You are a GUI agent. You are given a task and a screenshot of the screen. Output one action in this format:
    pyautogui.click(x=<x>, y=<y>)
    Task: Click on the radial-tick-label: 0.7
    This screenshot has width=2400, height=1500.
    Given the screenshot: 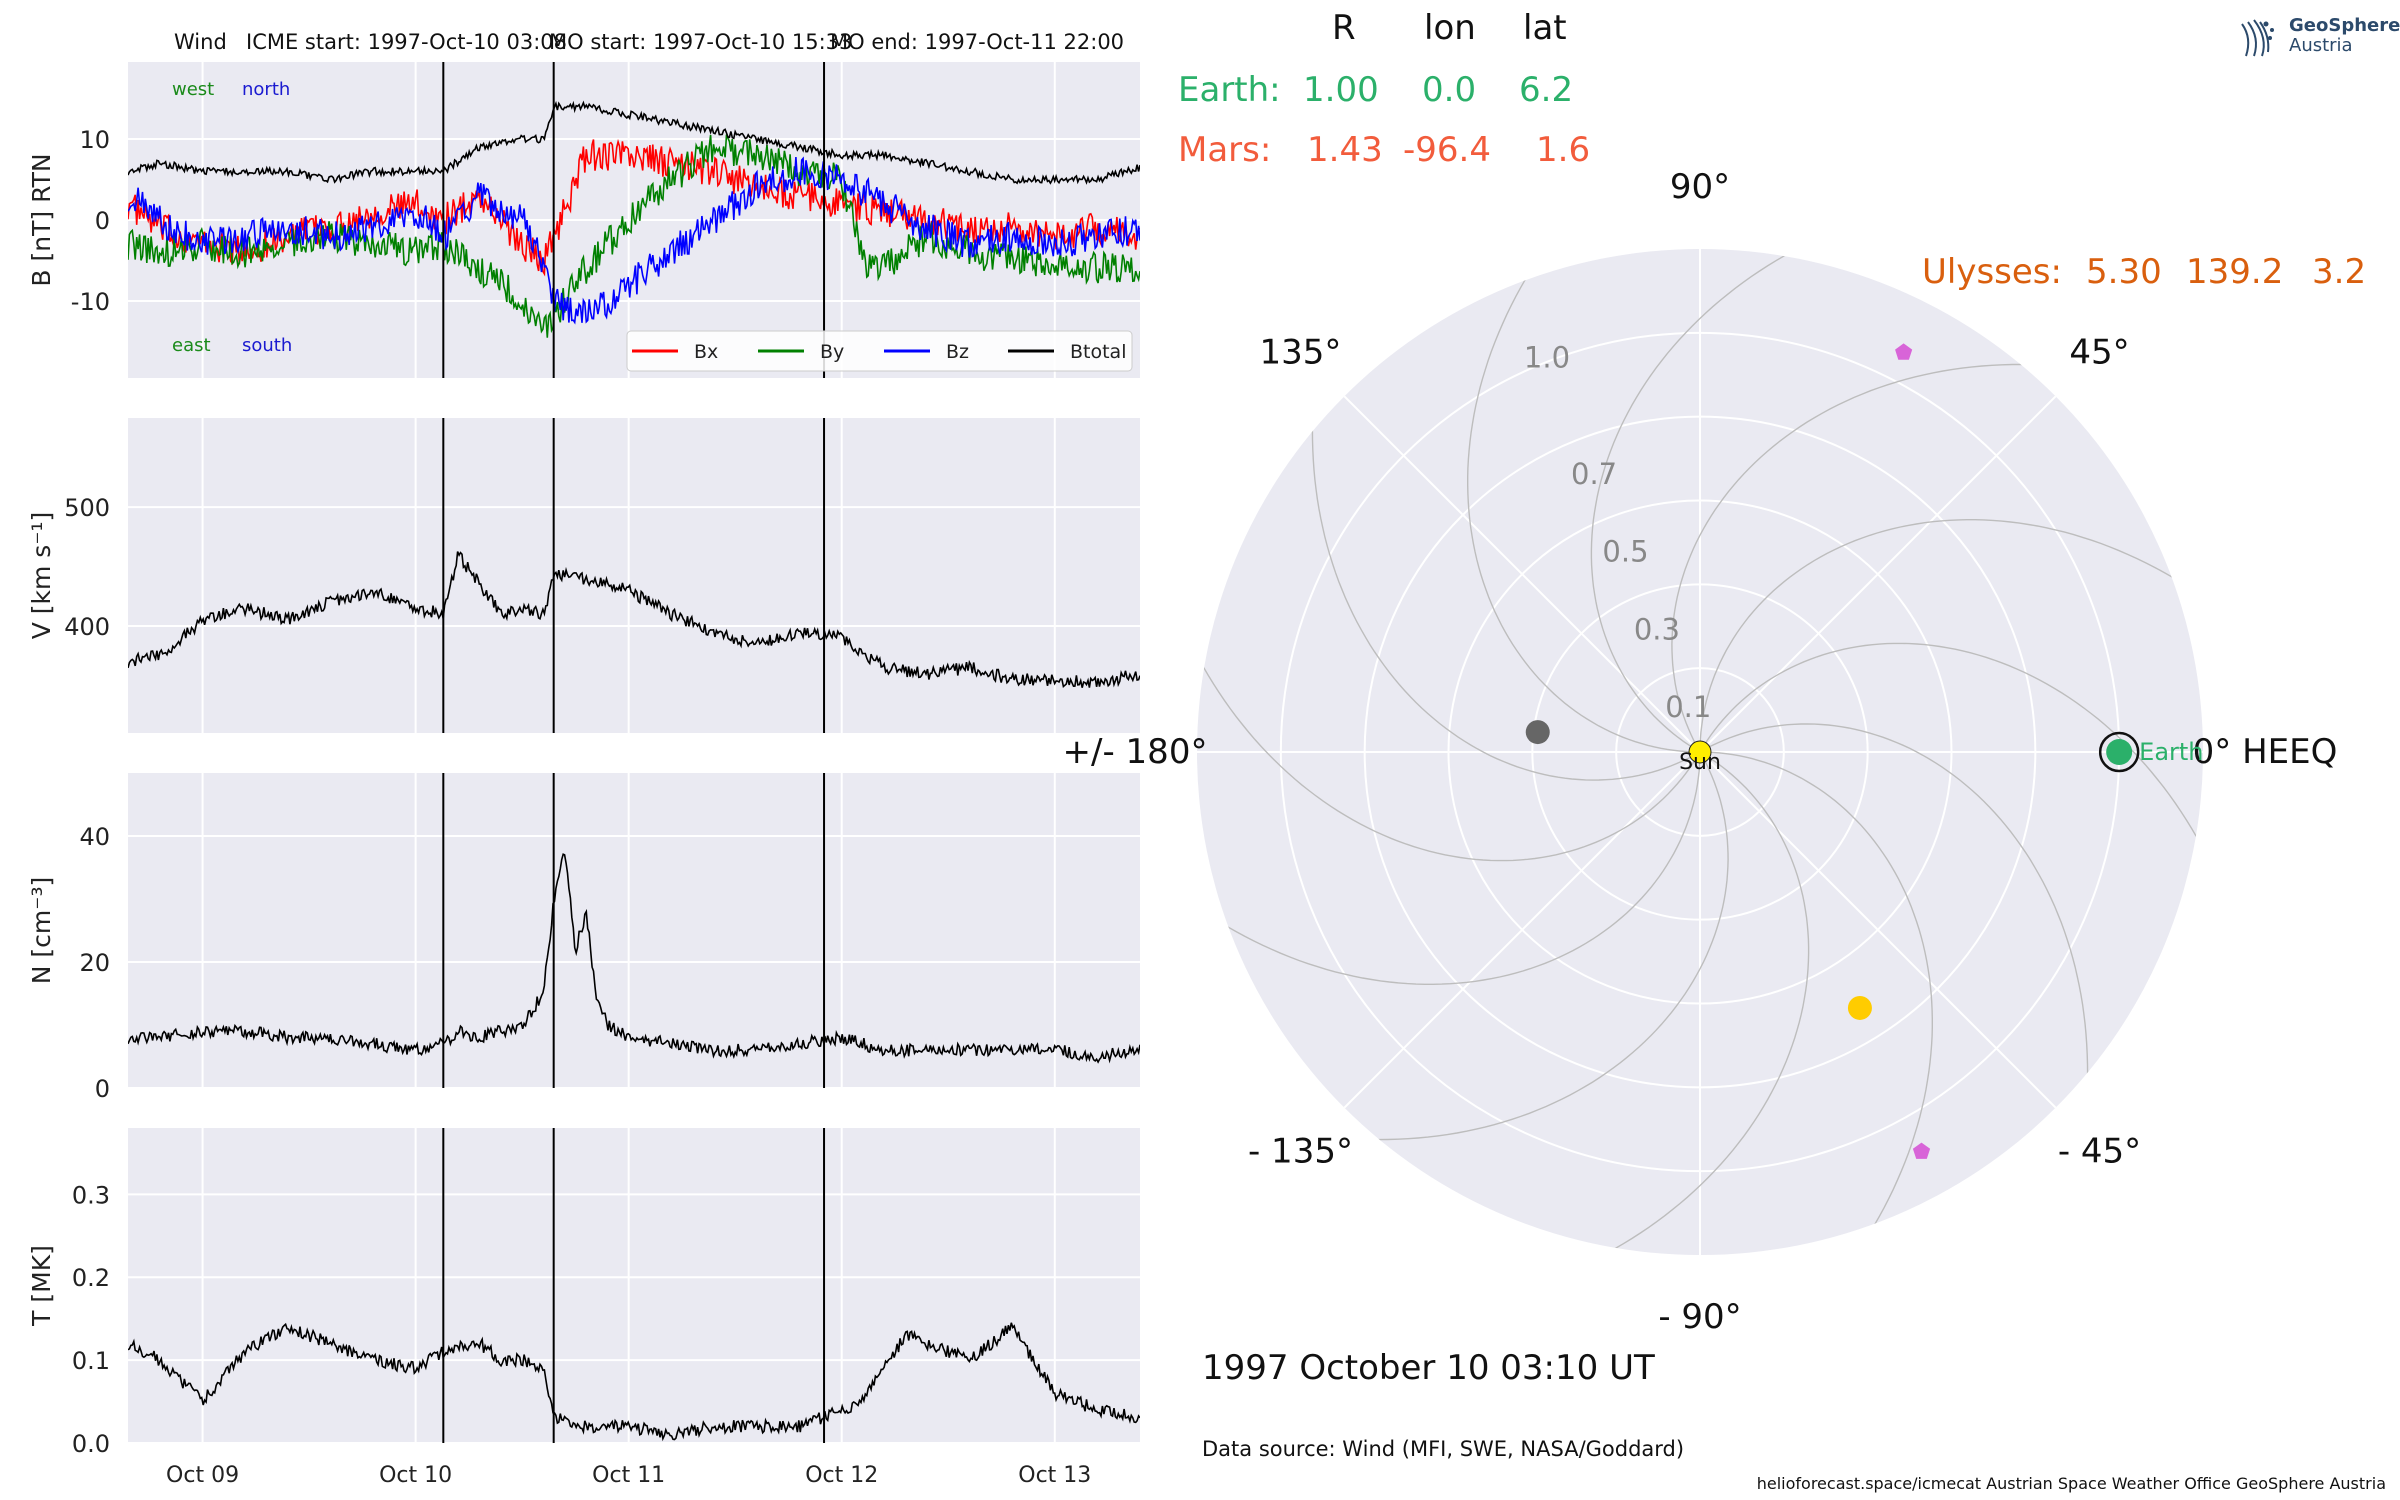 What is the action you would take?
    pyautogui.click(x=1594, y=474)
    